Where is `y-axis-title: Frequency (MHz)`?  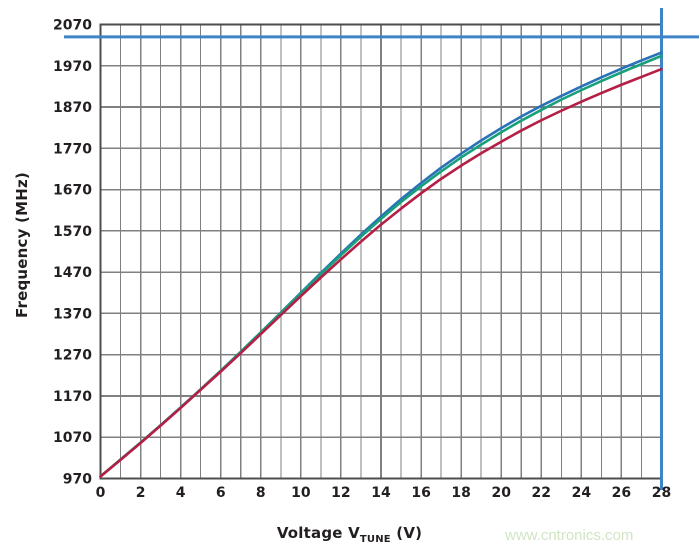 y-axis-title: Frequency (MHz) is located at coordinates (22, 245).